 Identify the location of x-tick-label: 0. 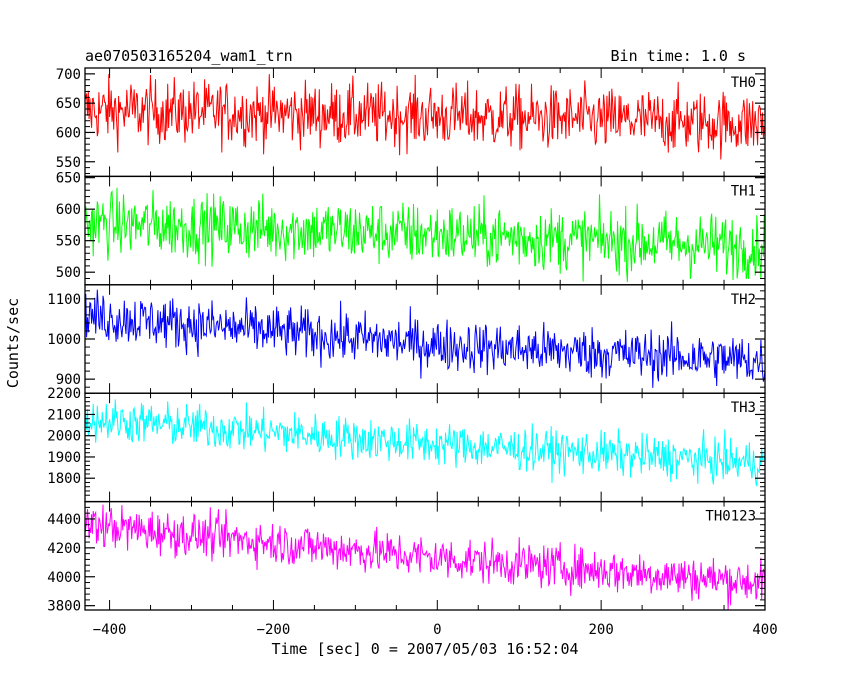
(437, 630).